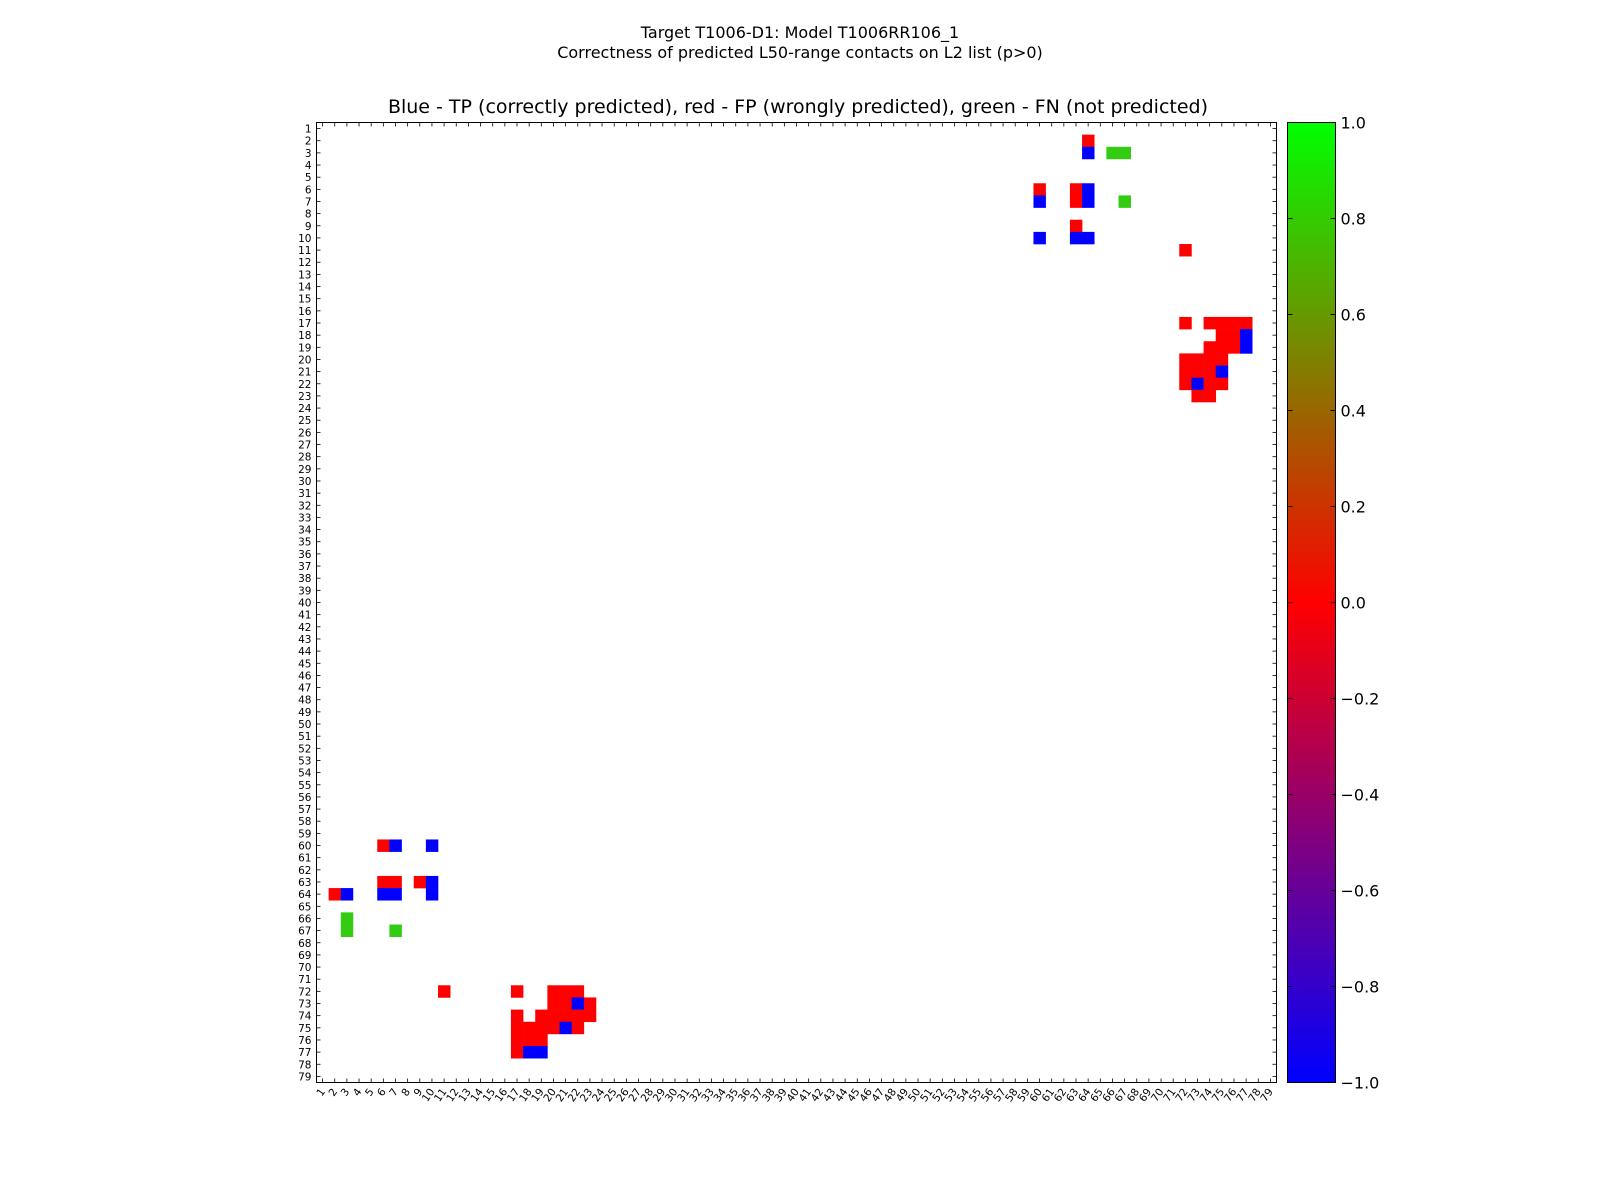  What do you see at coordinates (304, 944) in the screenshot?
I see `y-tick-label: 68` at bounding box center [304, 944].